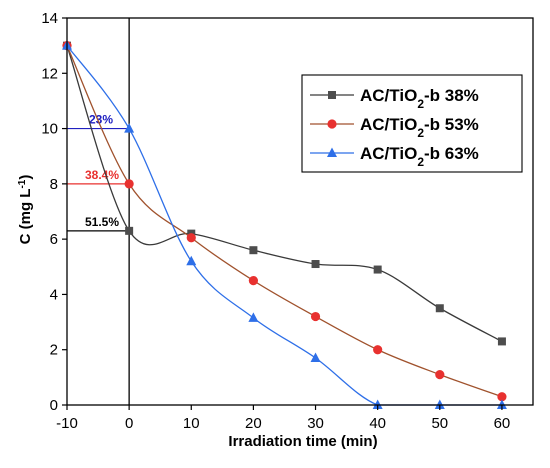 The width and height of the screenshot is (550, 468). What do you see at coordinates (54, 350) in the screenshot?
I see `y-tick-label-2: 2` at bounding box center [54, 350].